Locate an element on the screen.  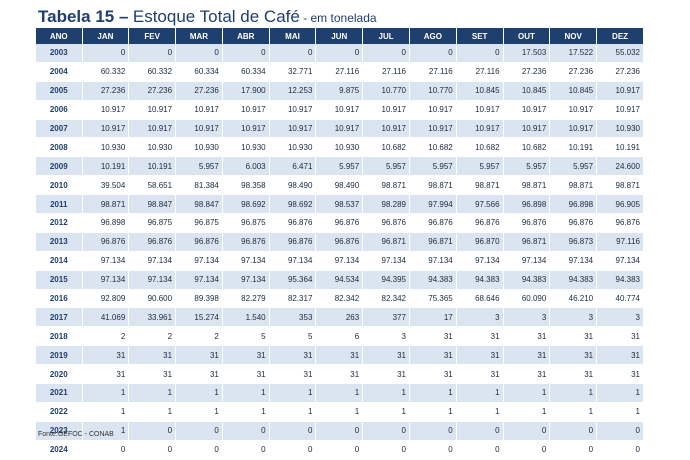
year-cell: 2024 is located at coordinates (59, 450).